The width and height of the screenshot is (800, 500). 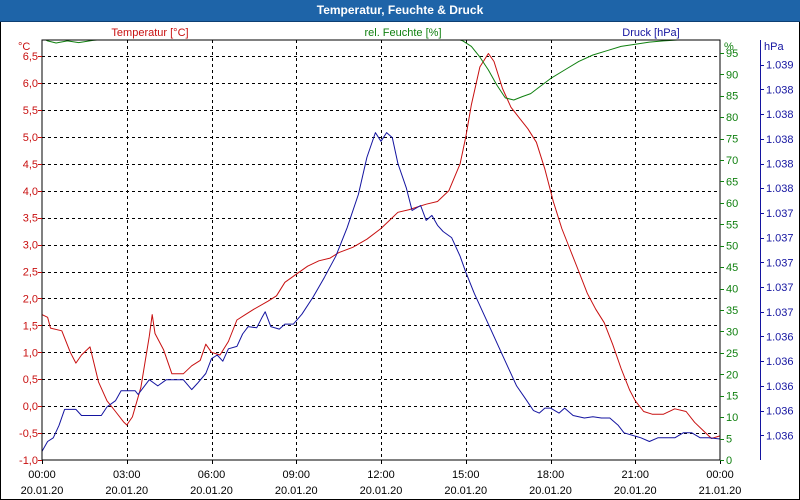 What do you see at coordinates (732, 354) in the screenshot?
I see `humidity-tick-label: 25` at bounding box center [732, 354].